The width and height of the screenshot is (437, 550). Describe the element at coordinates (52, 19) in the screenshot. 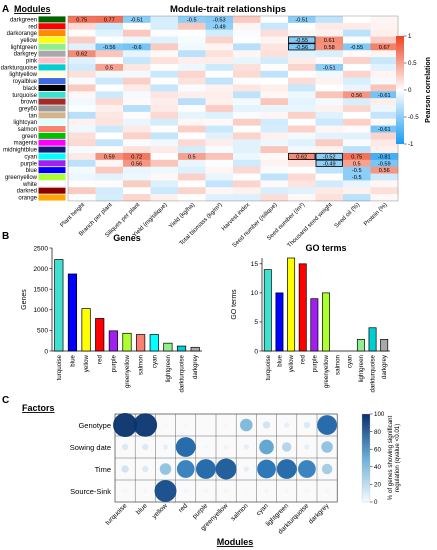

I see `module-swatch-darkgreen` at that location.